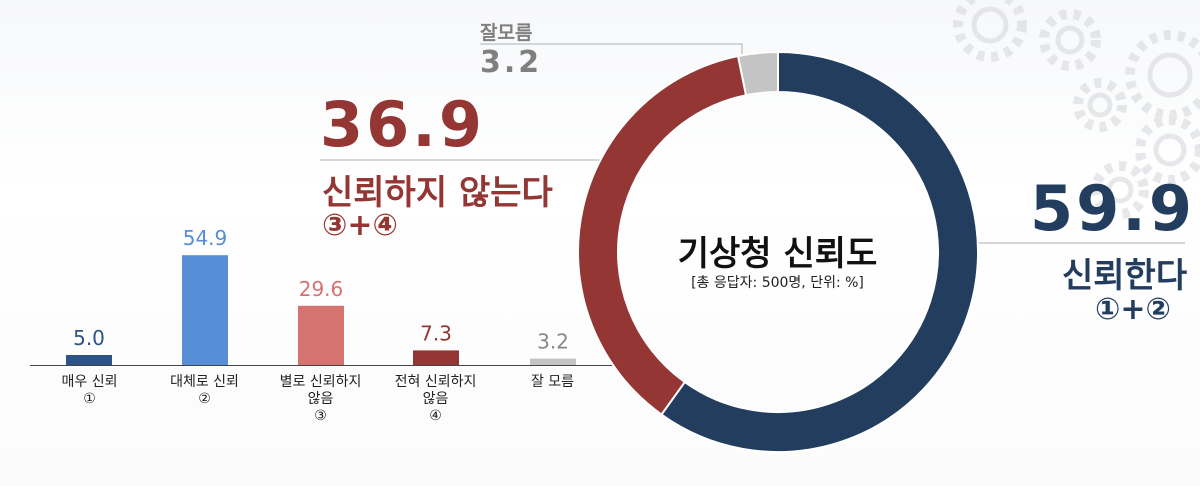 Image resolution: width=1200 pixels, height=486 pixels. What do you see at coordinates (360, 225) in the screenshot?
I see `distrust-sub: ③+④` at bounding box center [360, 225].